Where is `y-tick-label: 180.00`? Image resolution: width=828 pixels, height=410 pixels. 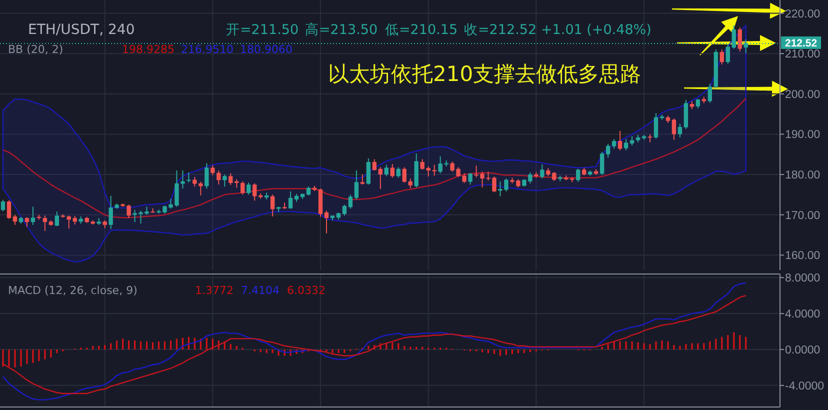
y-tick-label: 180.00 is located at coordinates (802, 175).